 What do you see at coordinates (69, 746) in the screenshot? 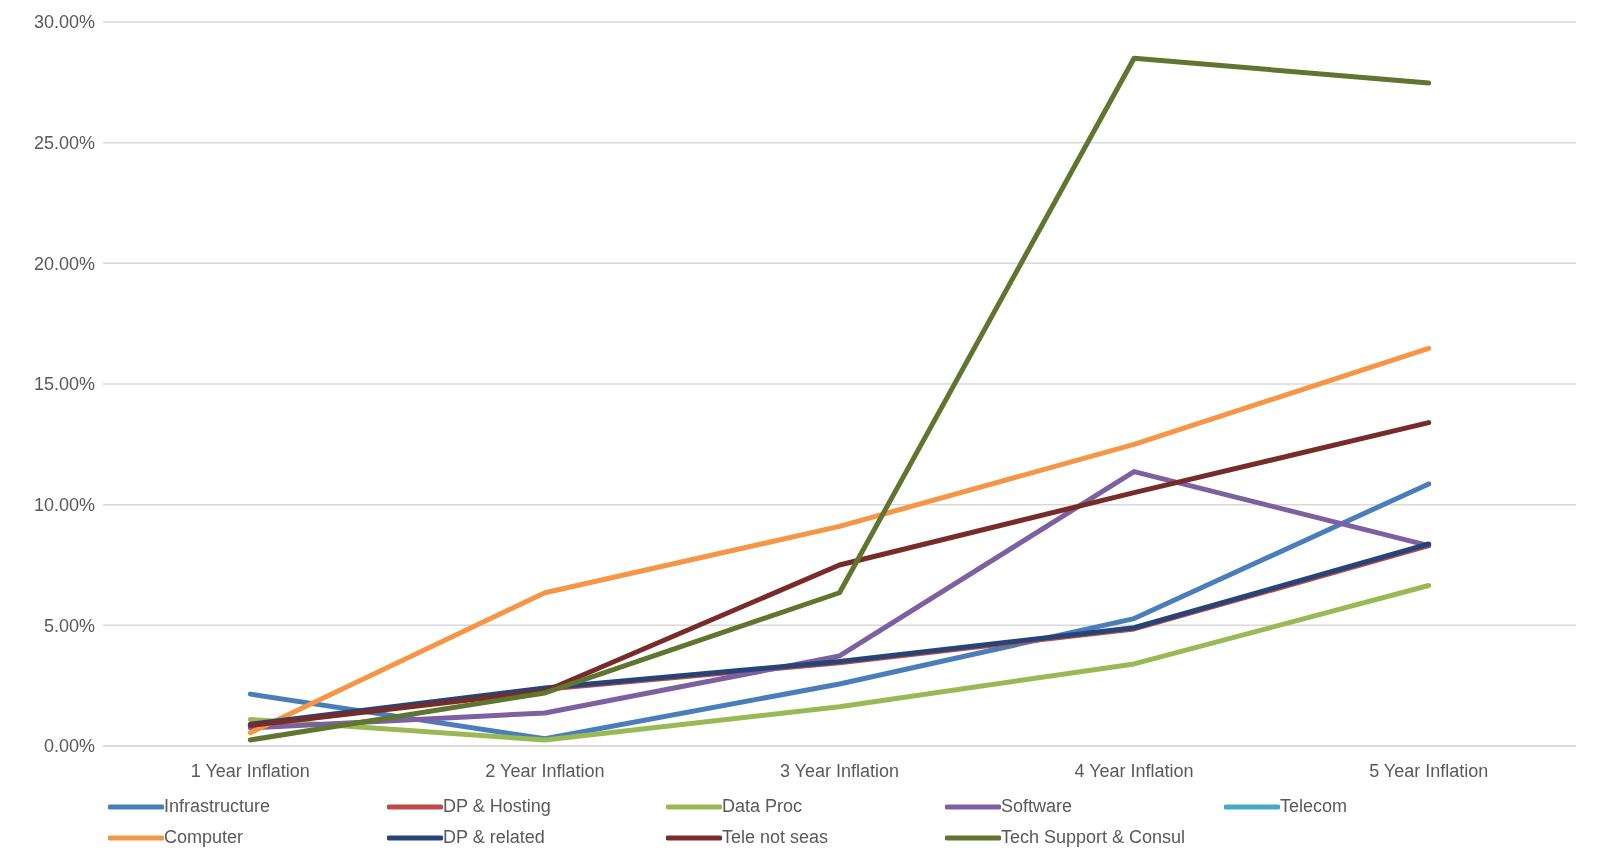
I see `y-tick-label: 0.00%` at bounding box center [69, 746].